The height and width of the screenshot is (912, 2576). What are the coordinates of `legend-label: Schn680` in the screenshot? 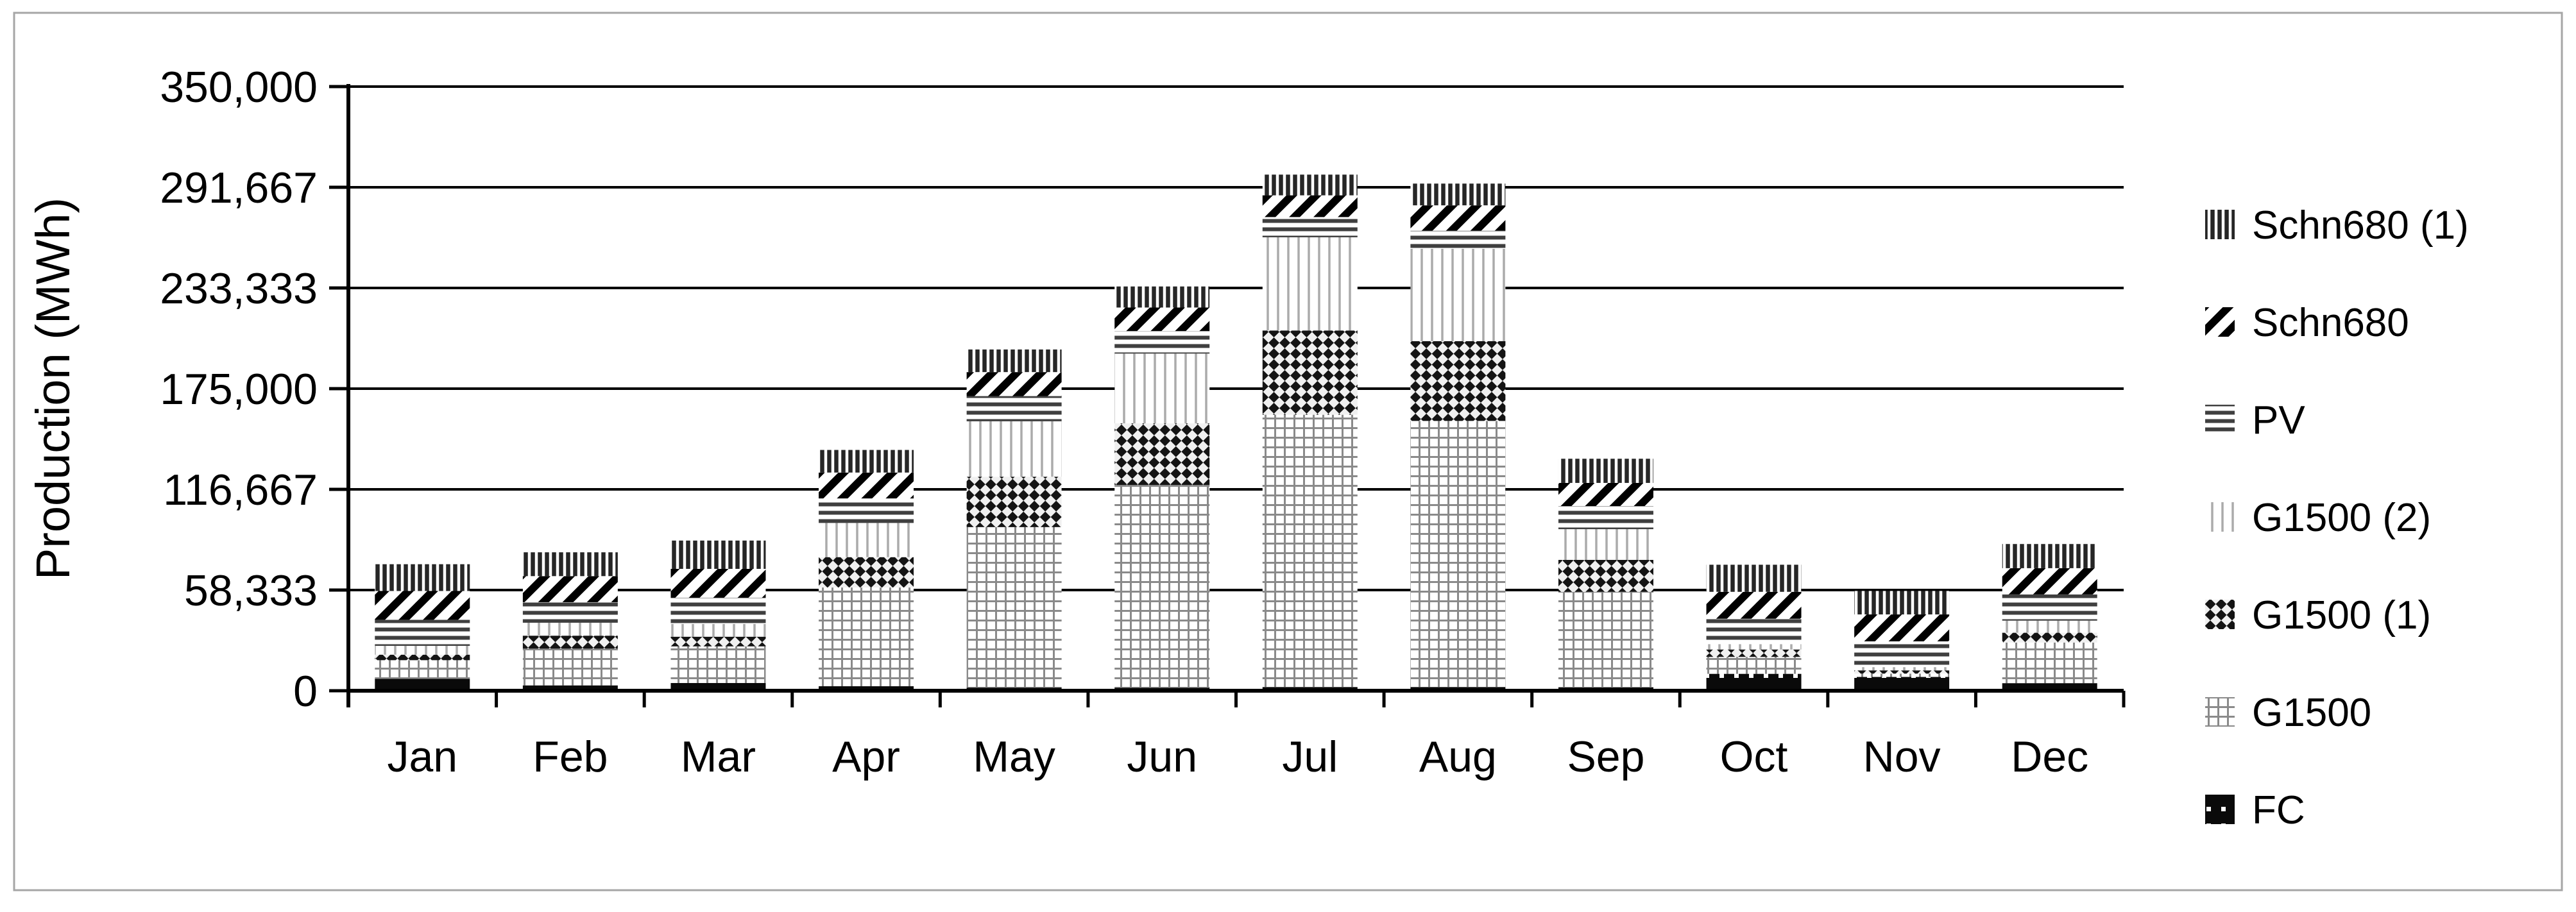 It's located at (2330, 323).